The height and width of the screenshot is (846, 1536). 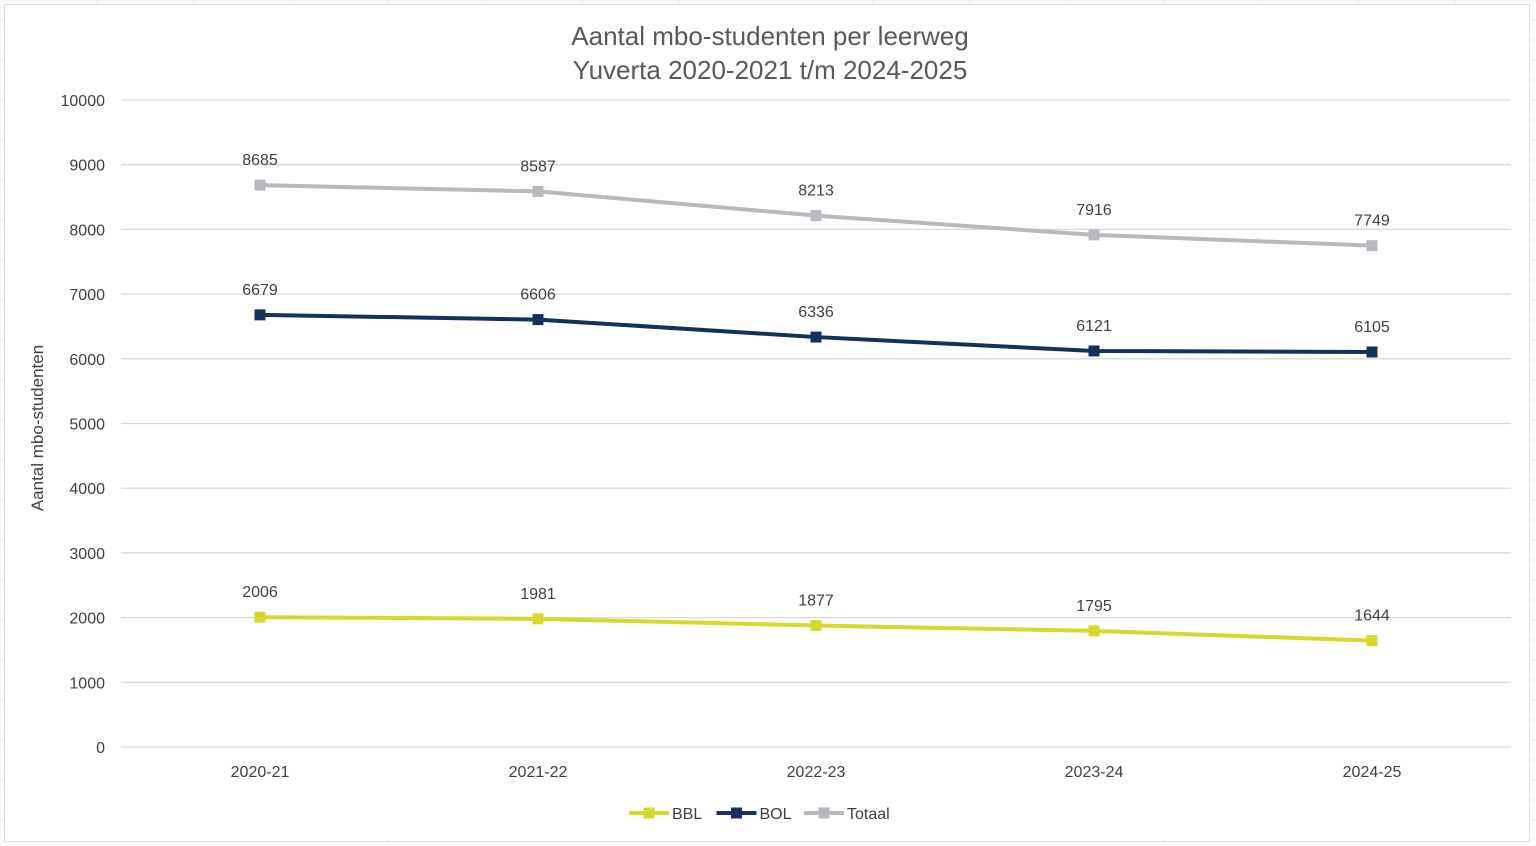 What do you see at coordinates (770, 70) in the screenshot?
I see `chart-title-line-2: Yuverta 2020-2021 t/m 2024-2025` at bounding box center [770, 70].